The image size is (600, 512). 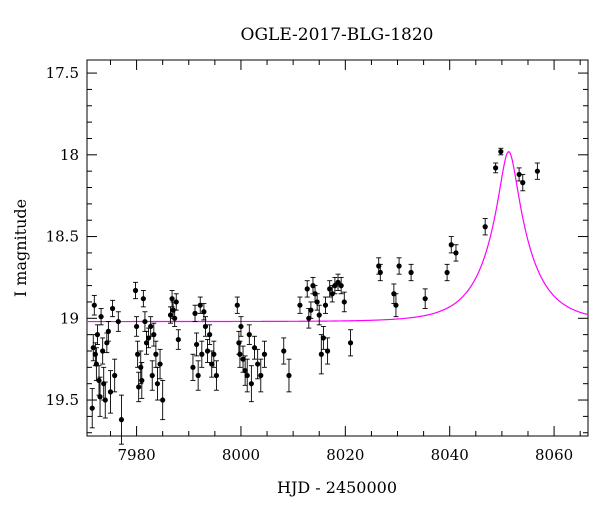 I want to click on y-tick-label: 19, so click(x=69, y=318).